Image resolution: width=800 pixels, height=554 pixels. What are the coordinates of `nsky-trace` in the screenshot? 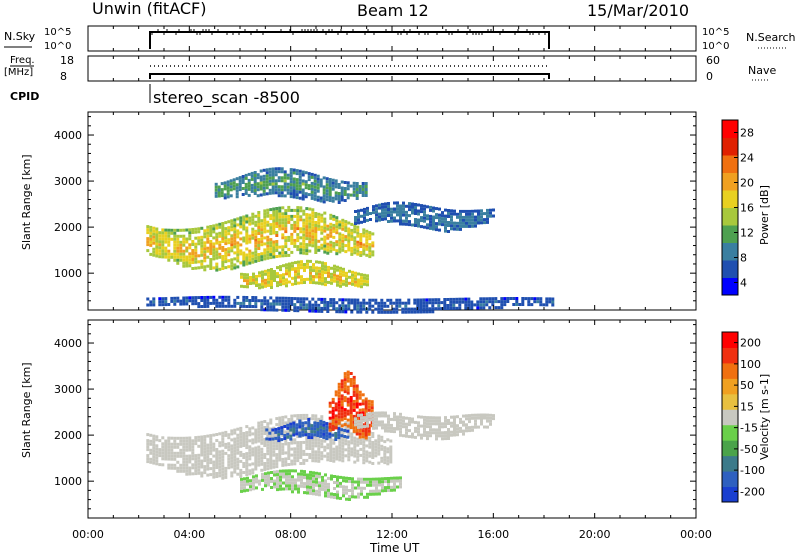 It's located at (349, 40).